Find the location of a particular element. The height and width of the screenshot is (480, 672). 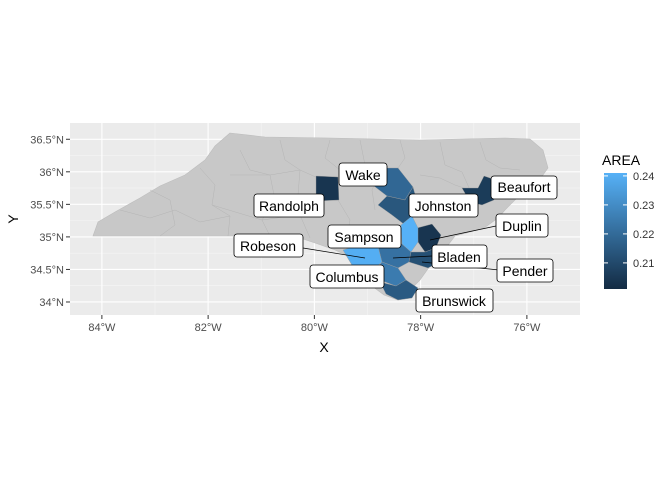

x-tick-label: 84°W is located at coordinates (102, 328).